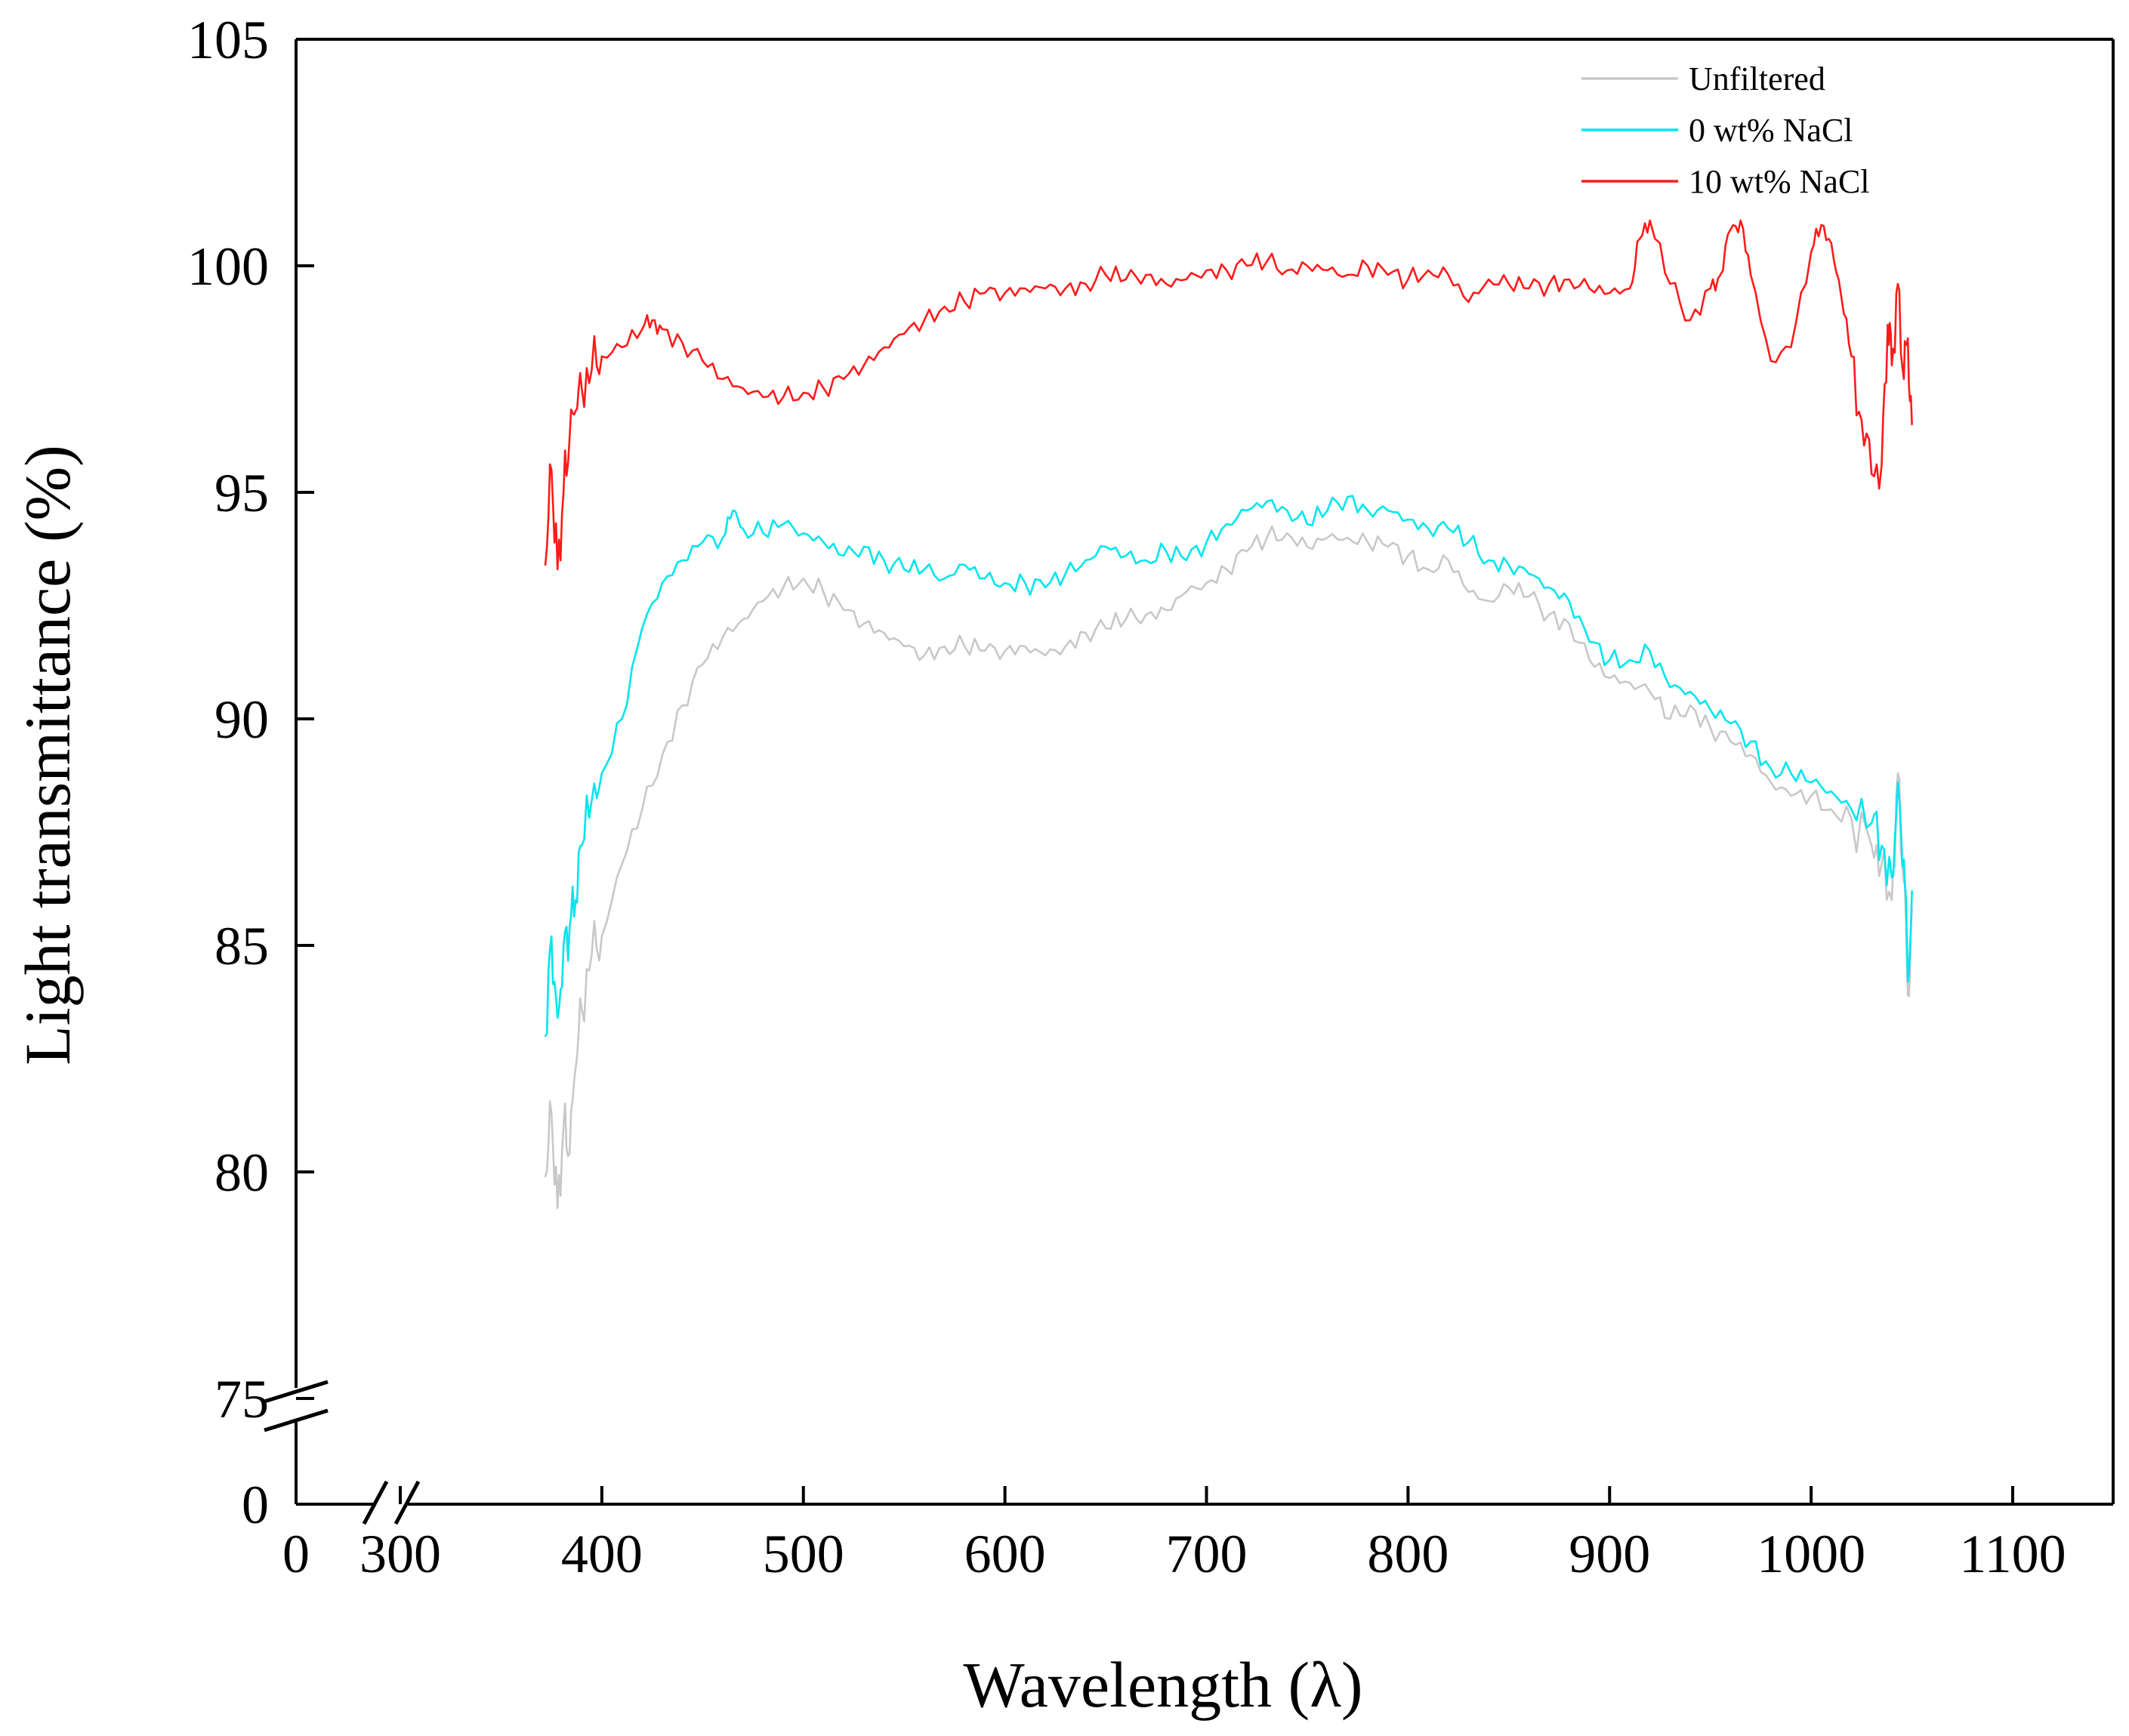  What do you see at coordinates (602, 1554) in the screenshot?
I see `x-tick-label: 400` at bounding box center [602, 1554].